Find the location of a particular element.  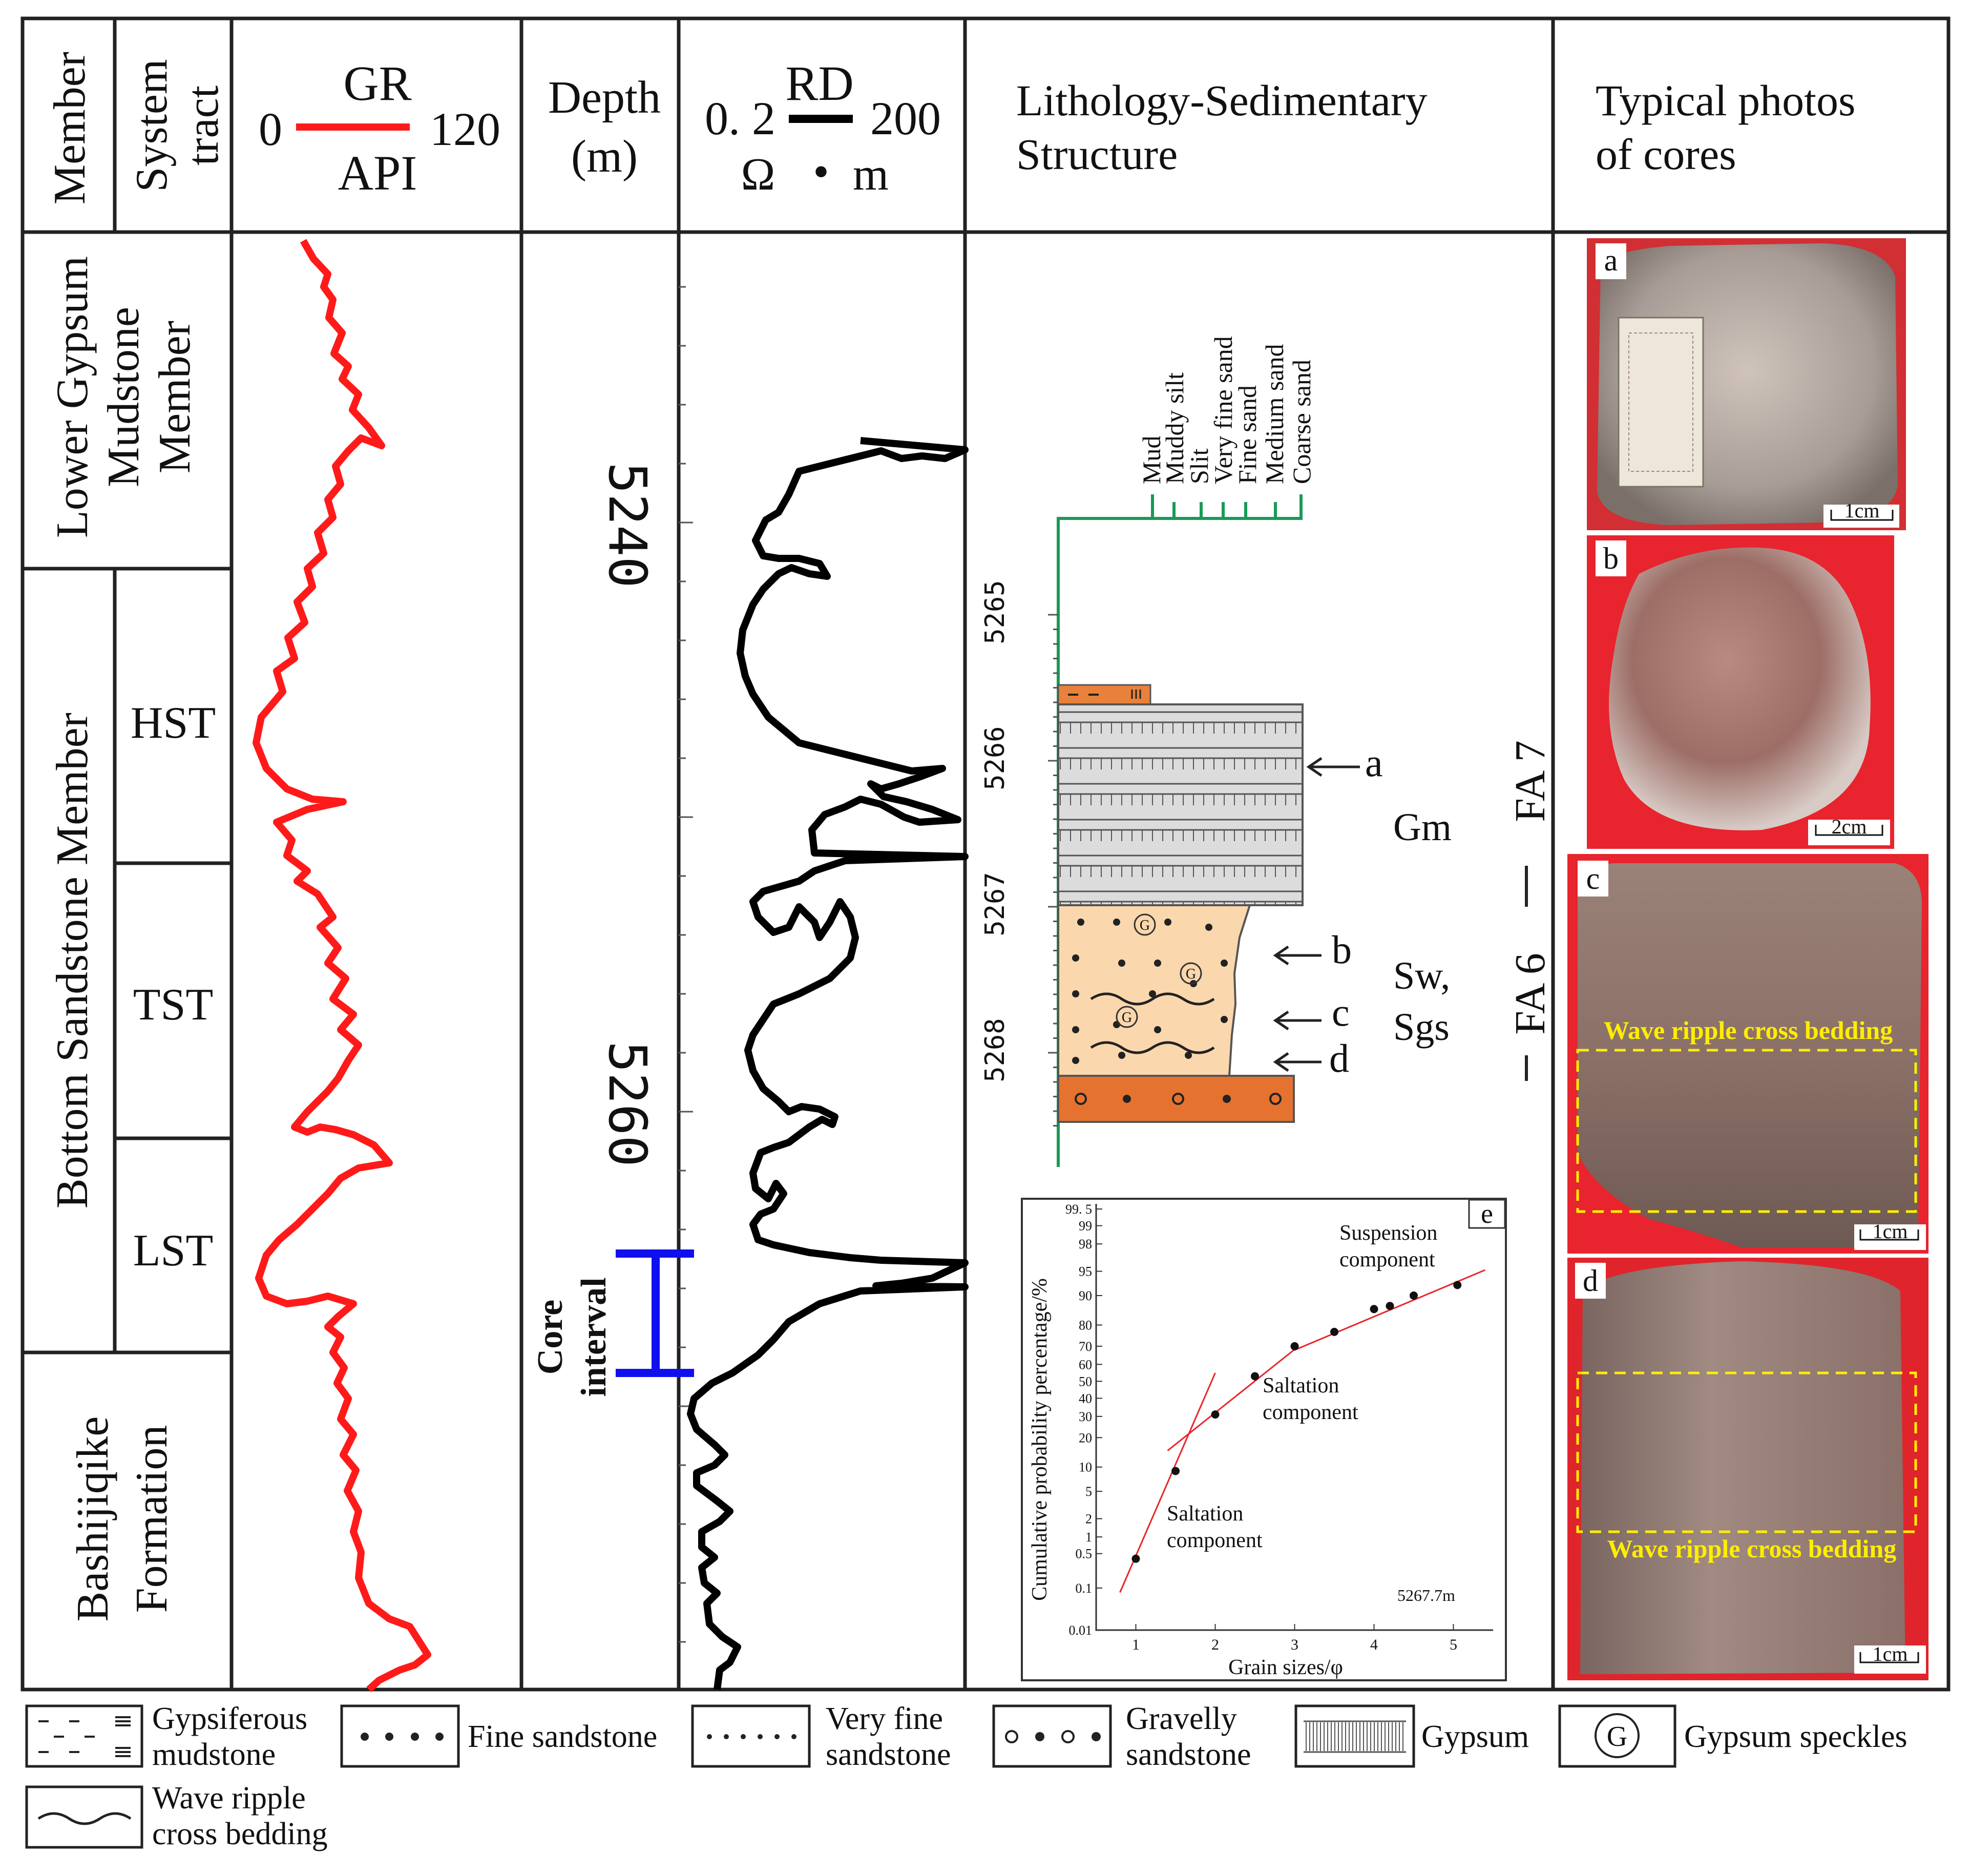

grain-slit: Slit is located at coordinates (1199, 466).